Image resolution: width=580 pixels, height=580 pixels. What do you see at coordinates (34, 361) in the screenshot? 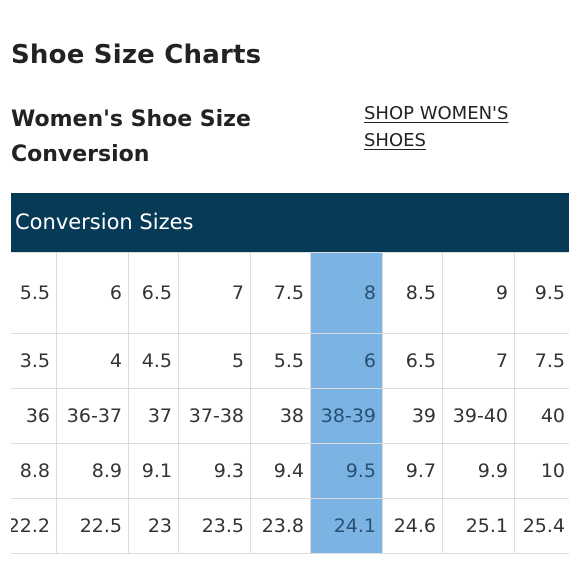
I see `table-cell: 3.5` at bounding box center [34, 361].